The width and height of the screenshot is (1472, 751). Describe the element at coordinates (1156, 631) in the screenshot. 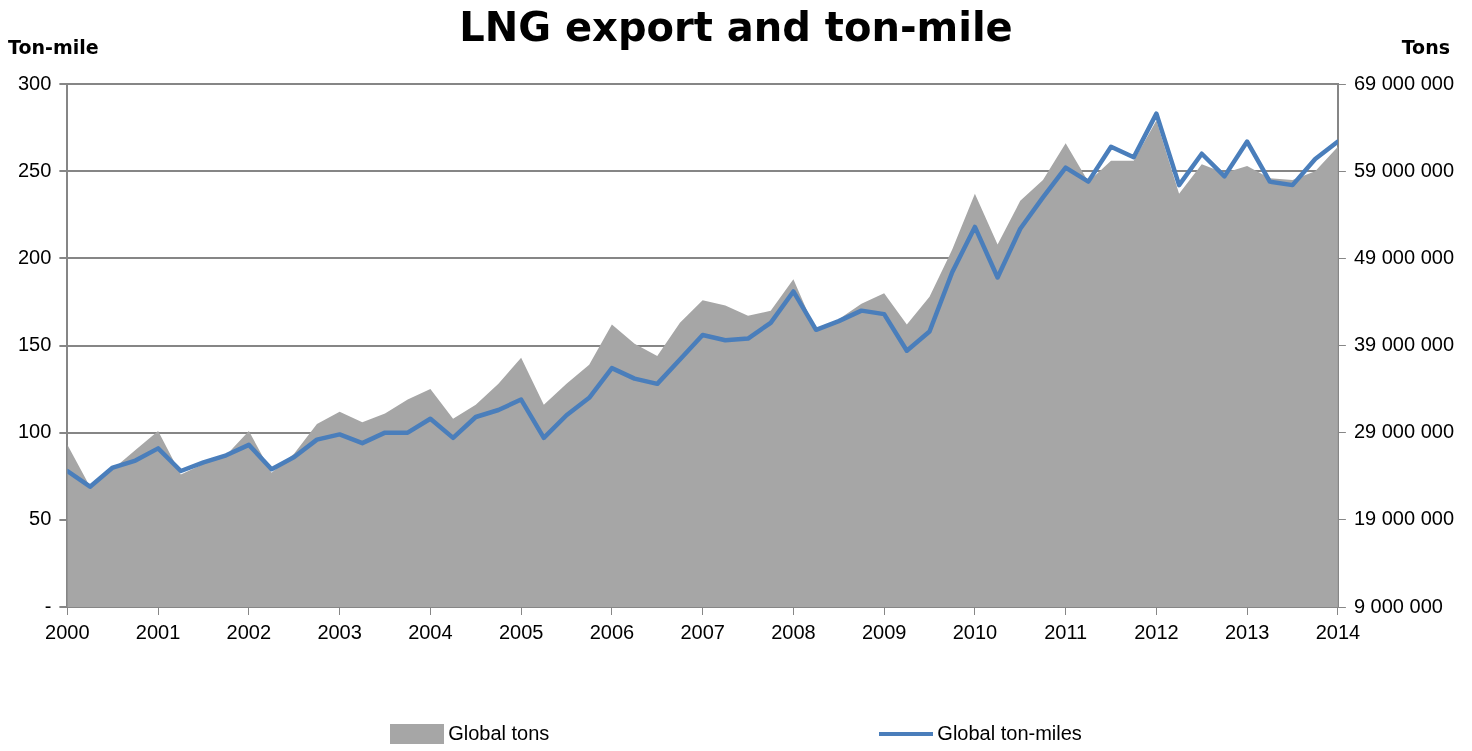

I see `x-tick-label: 2012` at that location.